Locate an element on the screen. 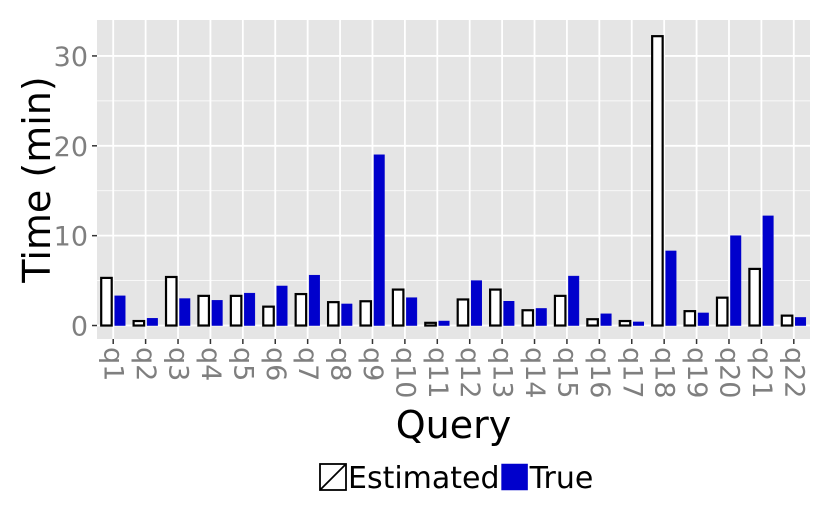 The image size is (830, 519). x-tick-label-q10: q10 is located at coordinates (404, 373).